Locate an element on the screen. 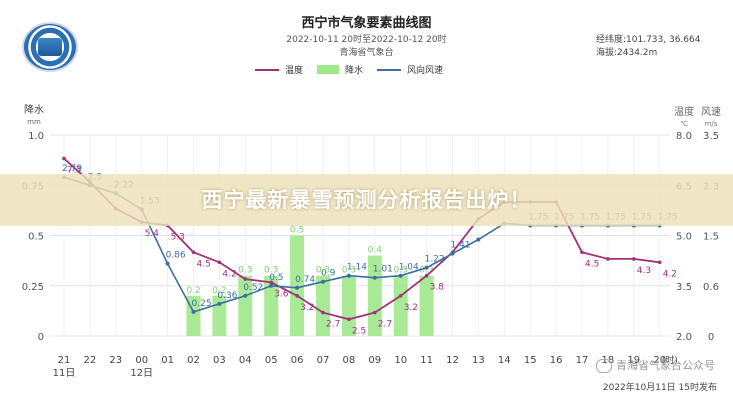  legend-label-temperature: 温度 is located at coordinates (294, 71).